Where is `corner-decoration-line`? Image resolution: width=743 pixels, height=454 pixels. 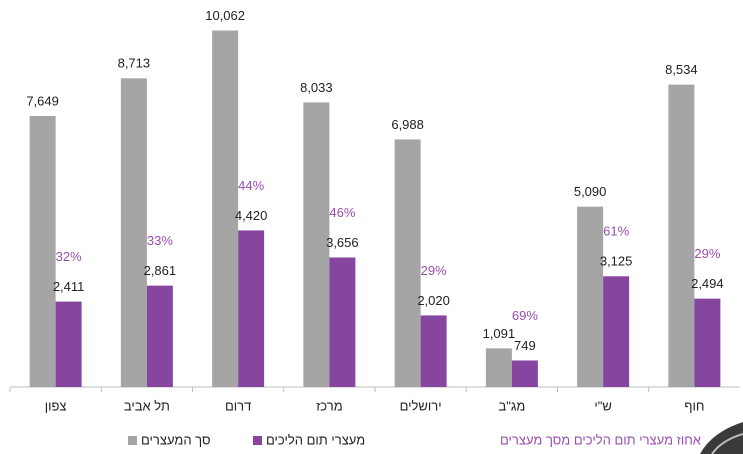
corner-decoration-line is located at coordinates (727, 443).